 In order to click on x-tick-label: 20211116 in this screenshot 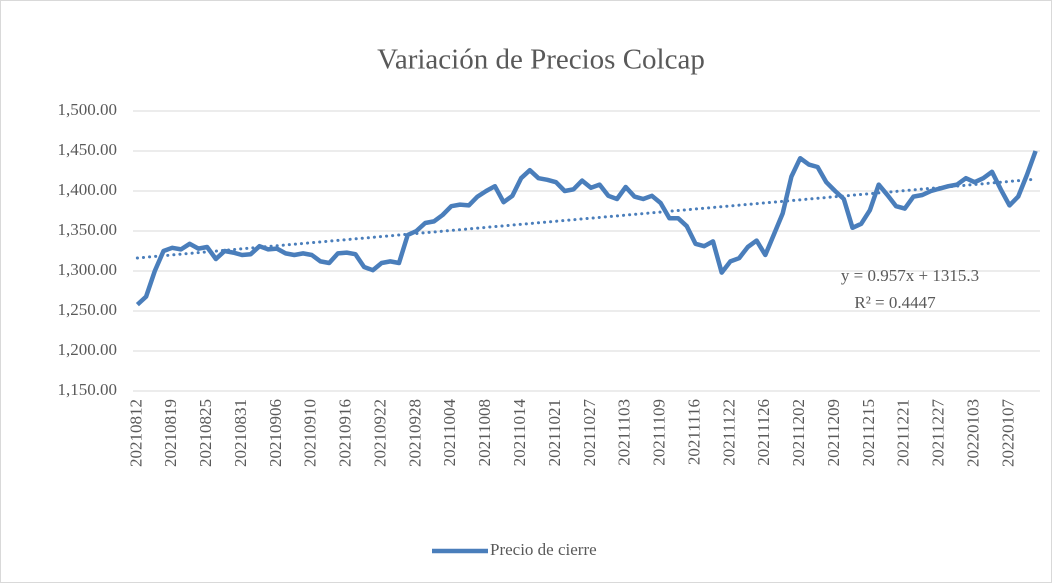, I will do `click(693, 432)`.